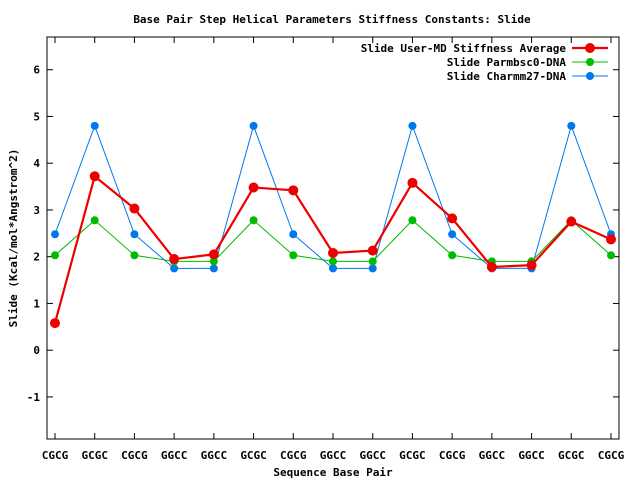 The width and height of the screenshot is (640, 480). Describe the element at coordinates (34, 397) in the screenshot. I see `y-tick-label: -1` at that location.